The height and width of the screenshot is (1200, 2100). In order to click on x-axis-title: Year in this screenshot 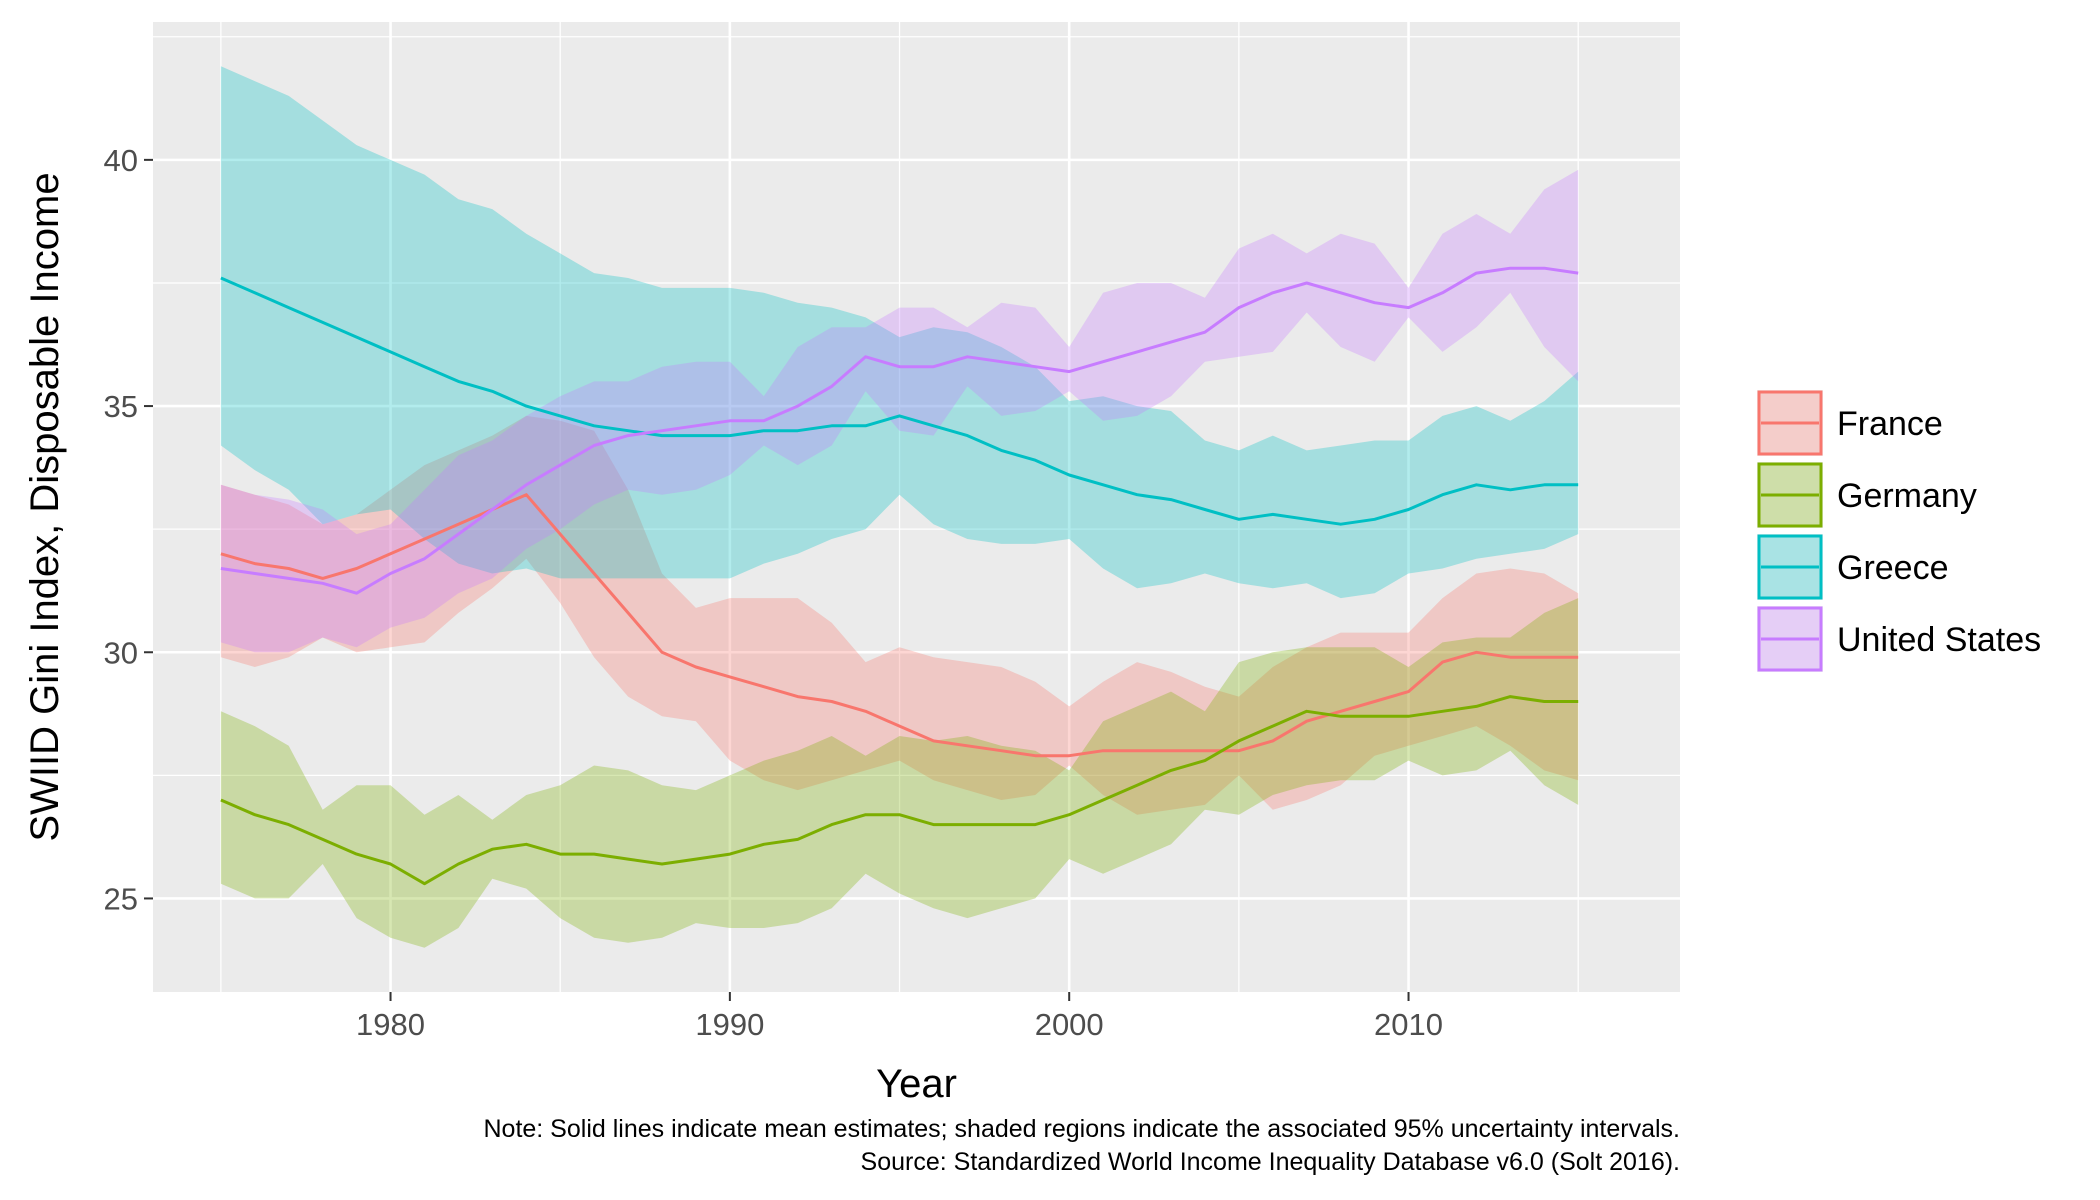, I will do `click(916, 1084)`.